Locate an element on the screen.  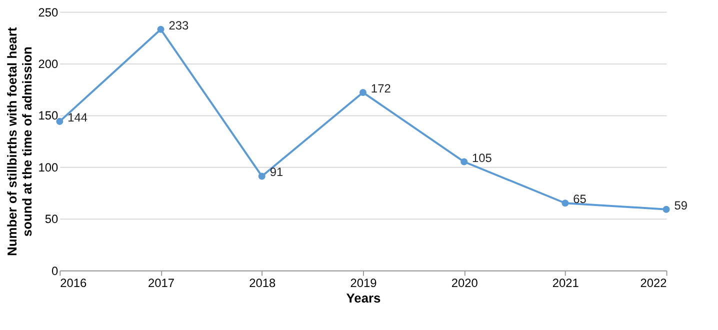
y-tick-label: 0 is located at coordinates (55, 271).